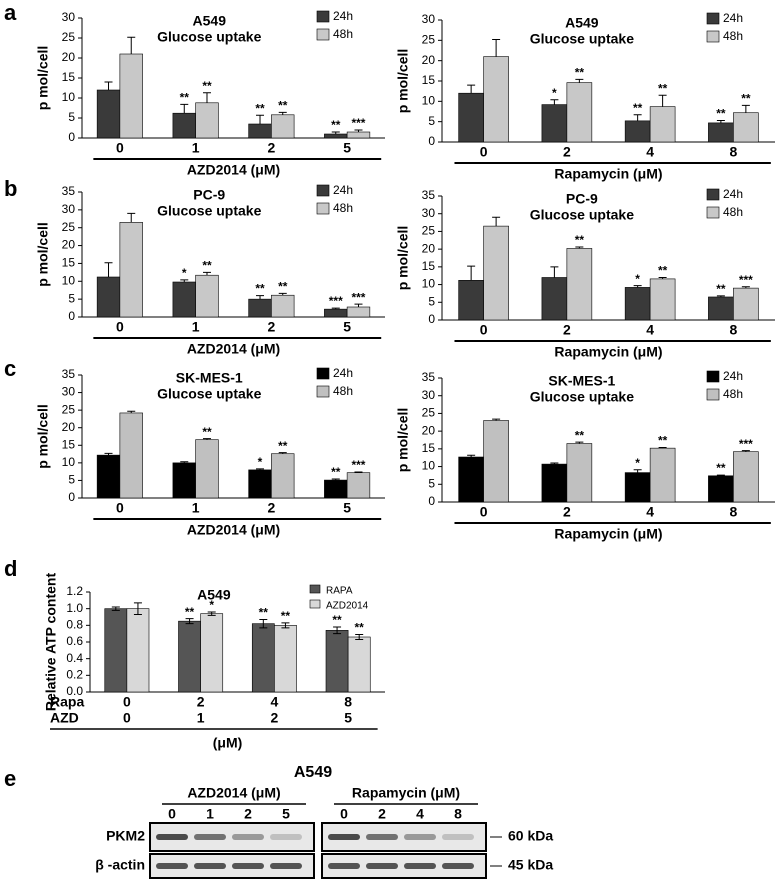  What do you see at coordinates (211, 605) in the screenshot?
I see `significance: *` at bounding box center [211, 605].